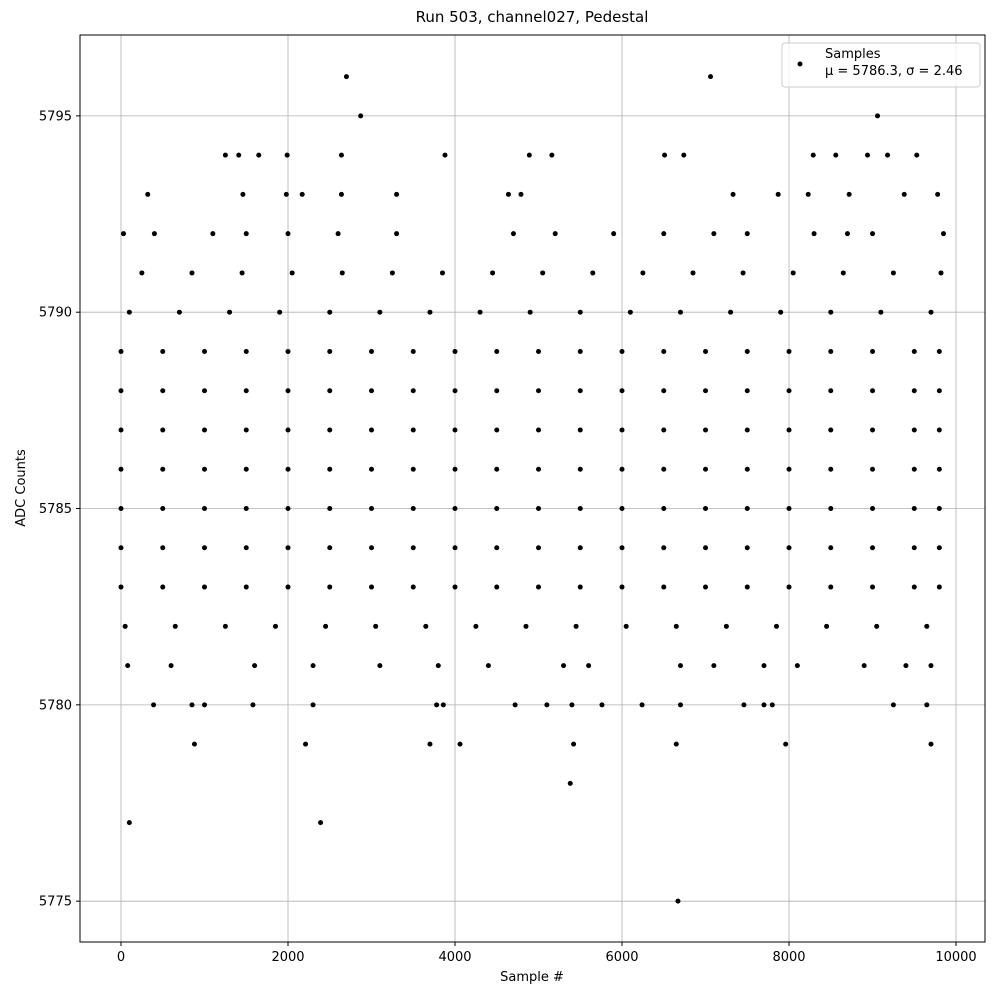  Describe the element at coordinates (853, 54) in the screenshot. I see `legend-label: Samples` at that location.